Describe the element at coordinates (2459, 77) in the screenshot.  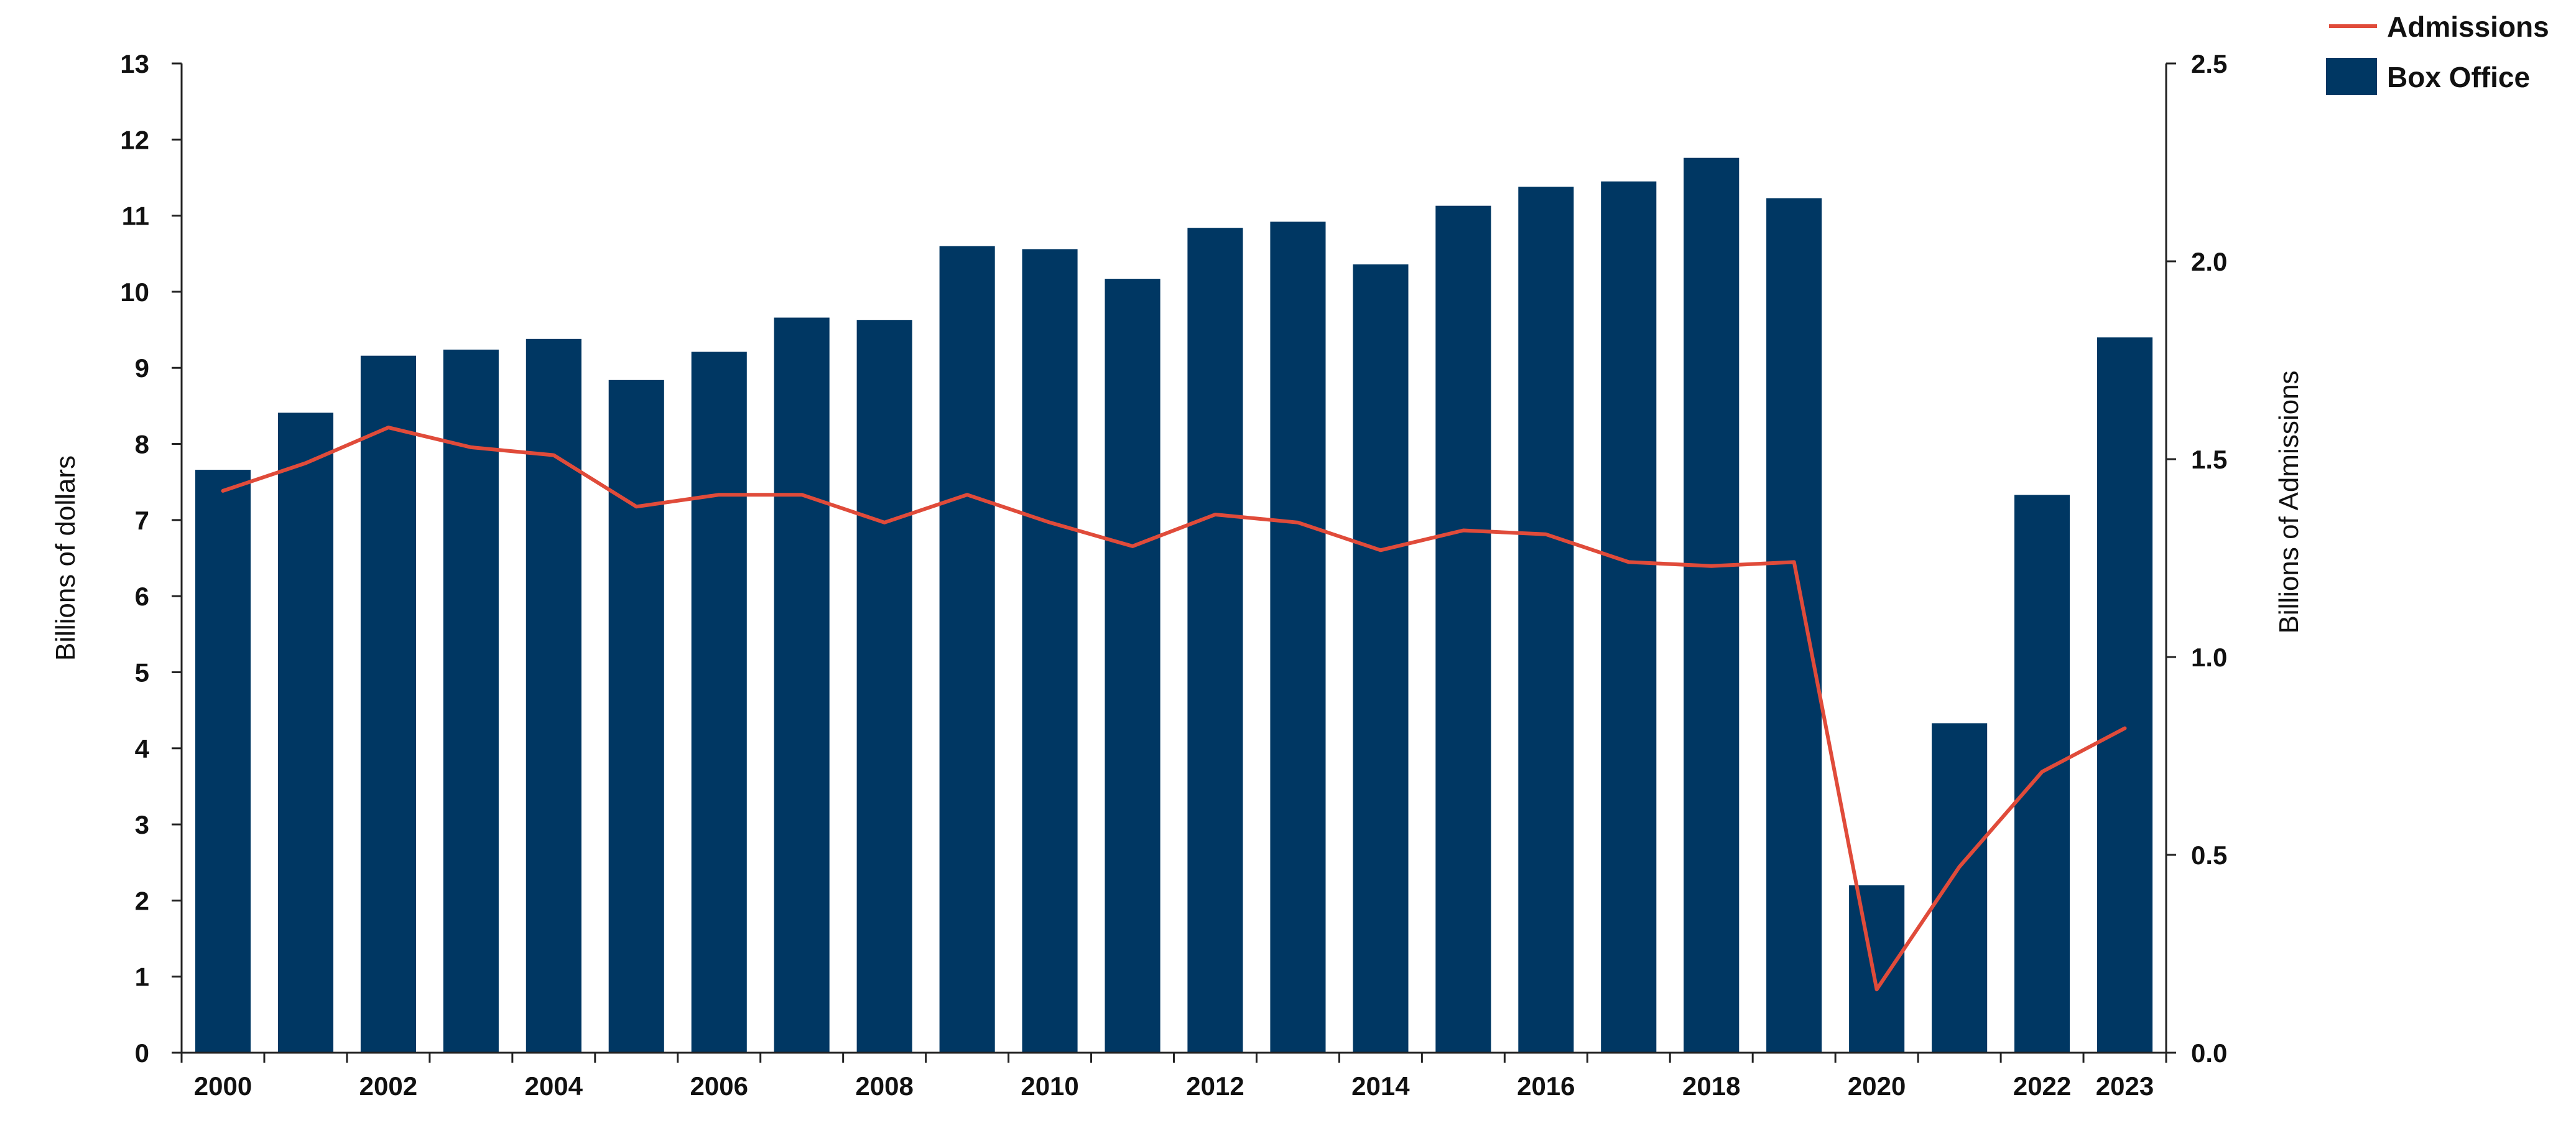
I see `legend-box-office-label: Box Office` at that location.